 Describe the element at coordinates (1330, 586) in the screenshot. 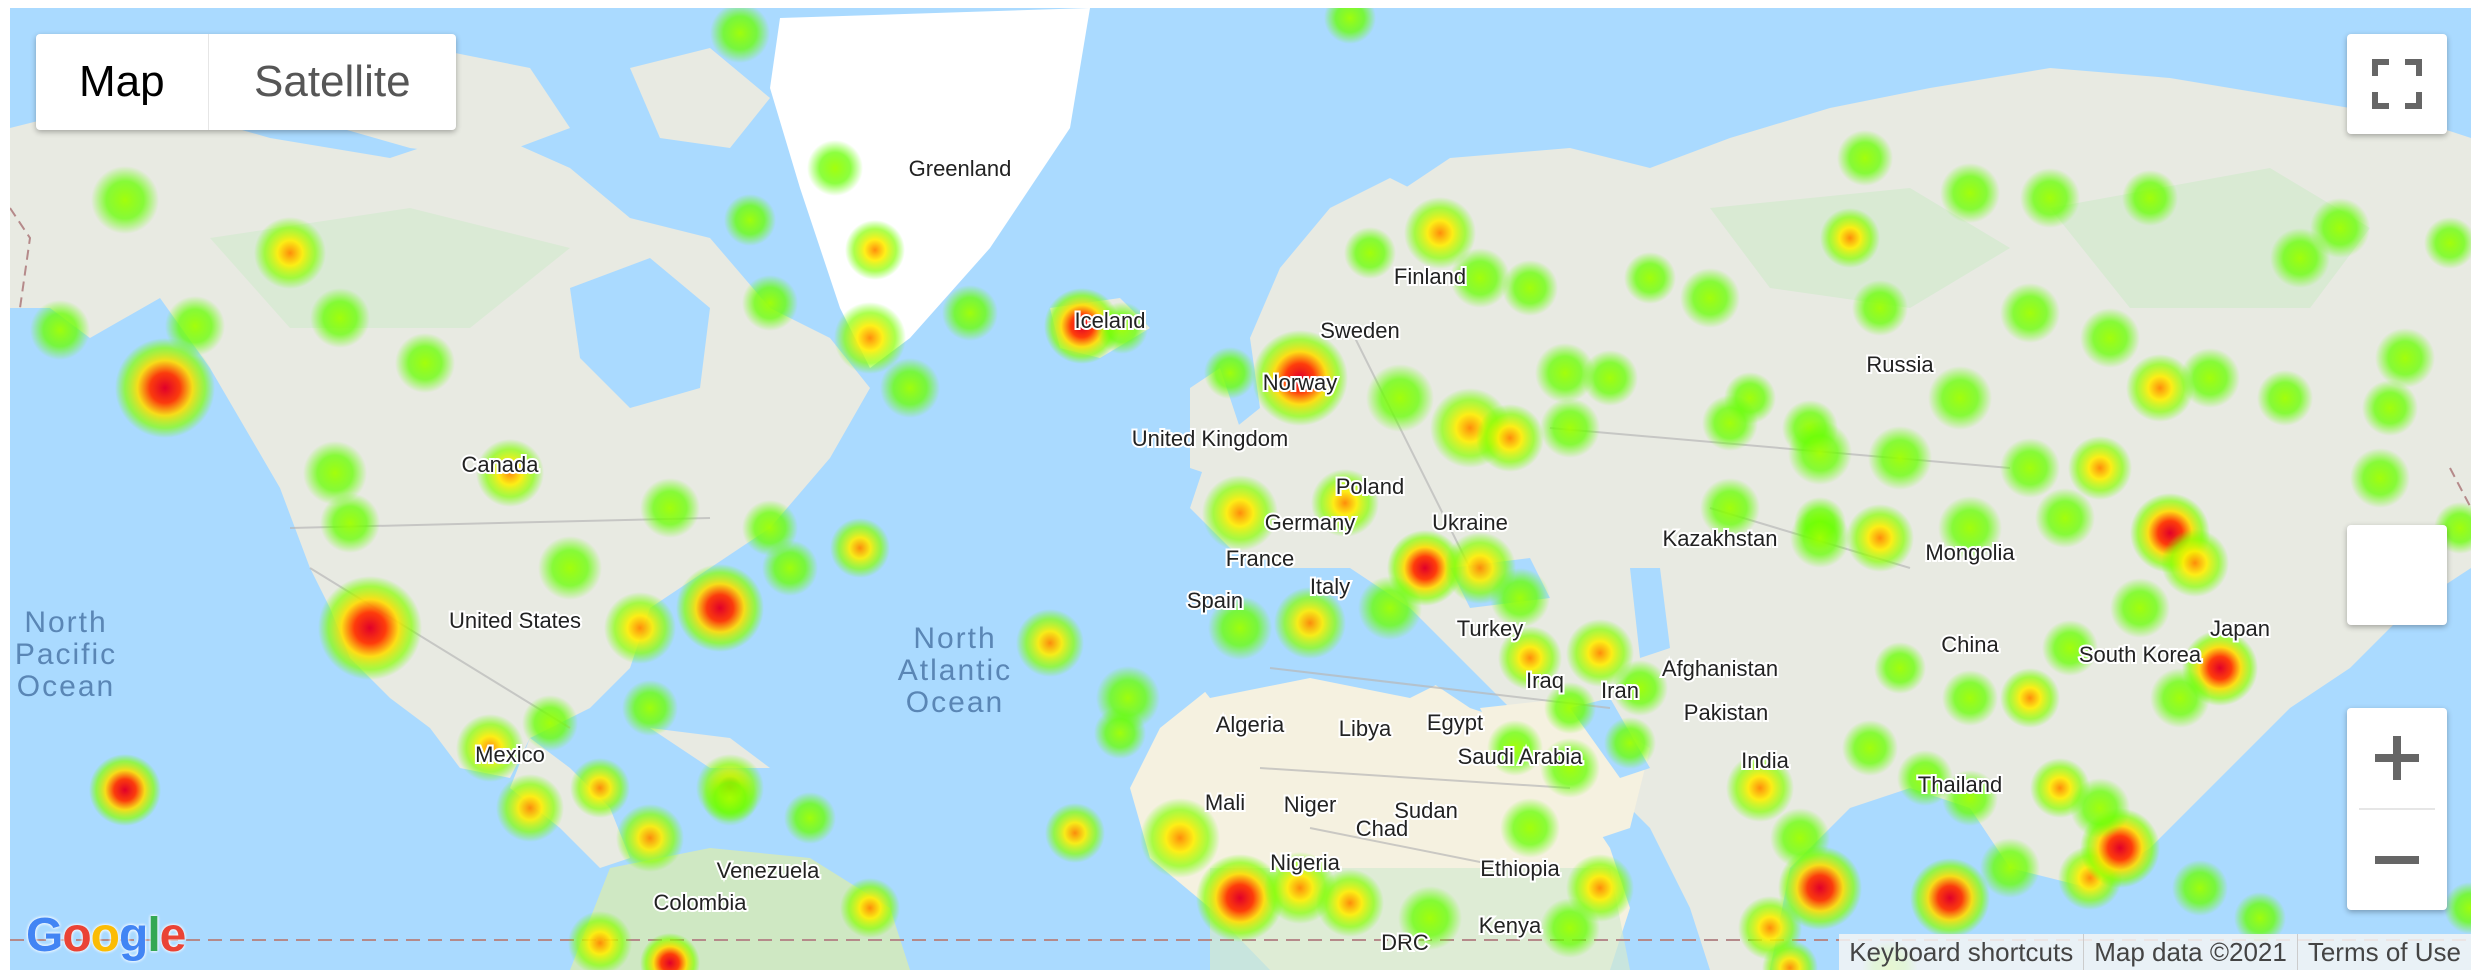

I see `country-label: Italy` at that location.